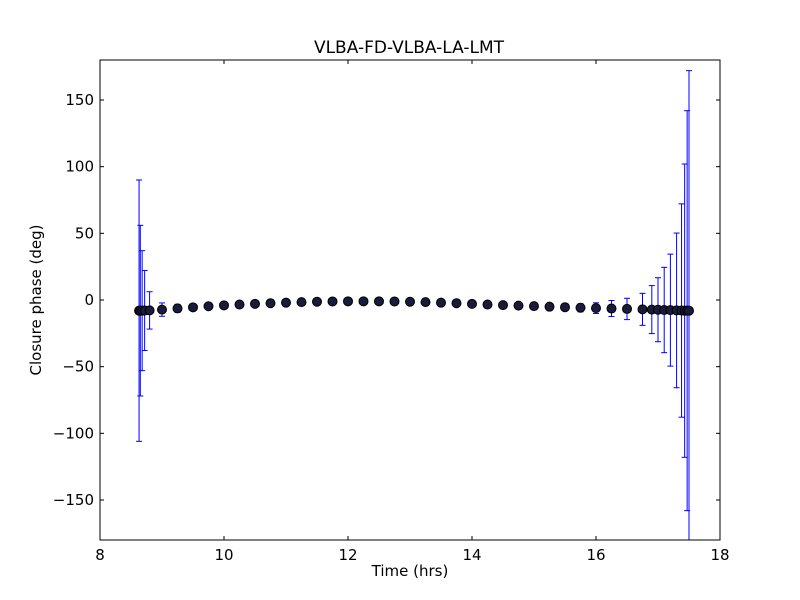 The image size is (800, 600). Describe the element at coordinates (84, 233) in the screenshot. I see `y-tick-label: 50` at that location.